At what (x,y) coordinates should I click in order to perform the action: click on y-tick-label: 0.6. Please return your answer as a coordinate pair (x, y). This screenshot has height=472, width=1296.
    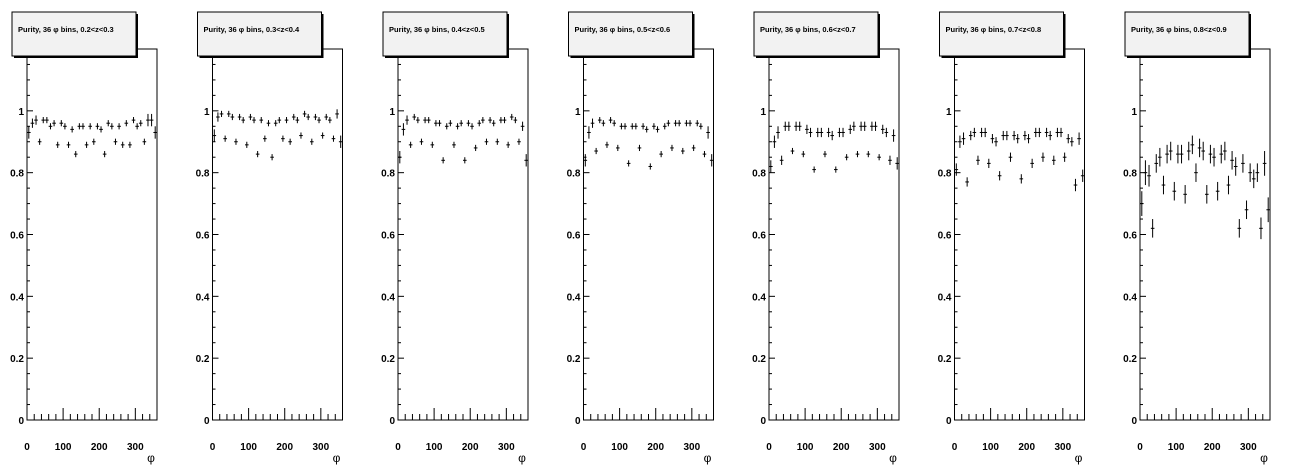
    Looking at the image, I should click on (759, 236).